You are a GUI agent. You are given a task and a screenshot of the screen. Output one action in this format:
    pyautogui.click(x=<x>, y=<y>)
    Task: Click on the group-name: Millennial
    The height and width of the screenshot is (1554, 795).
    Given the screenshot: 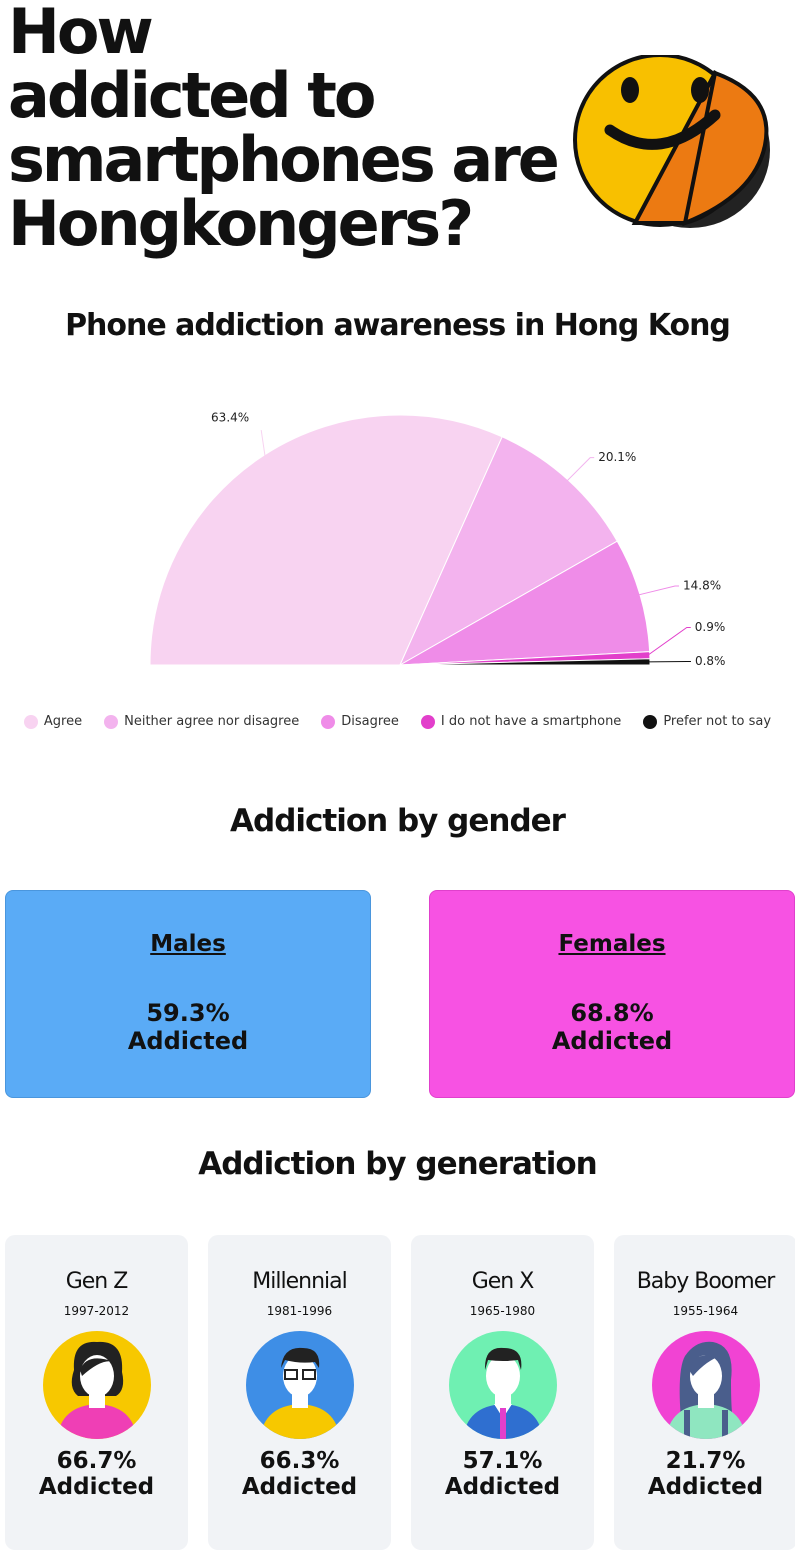 What is the action you would take?
    pyautogui.click(x=299, y=1281)
    